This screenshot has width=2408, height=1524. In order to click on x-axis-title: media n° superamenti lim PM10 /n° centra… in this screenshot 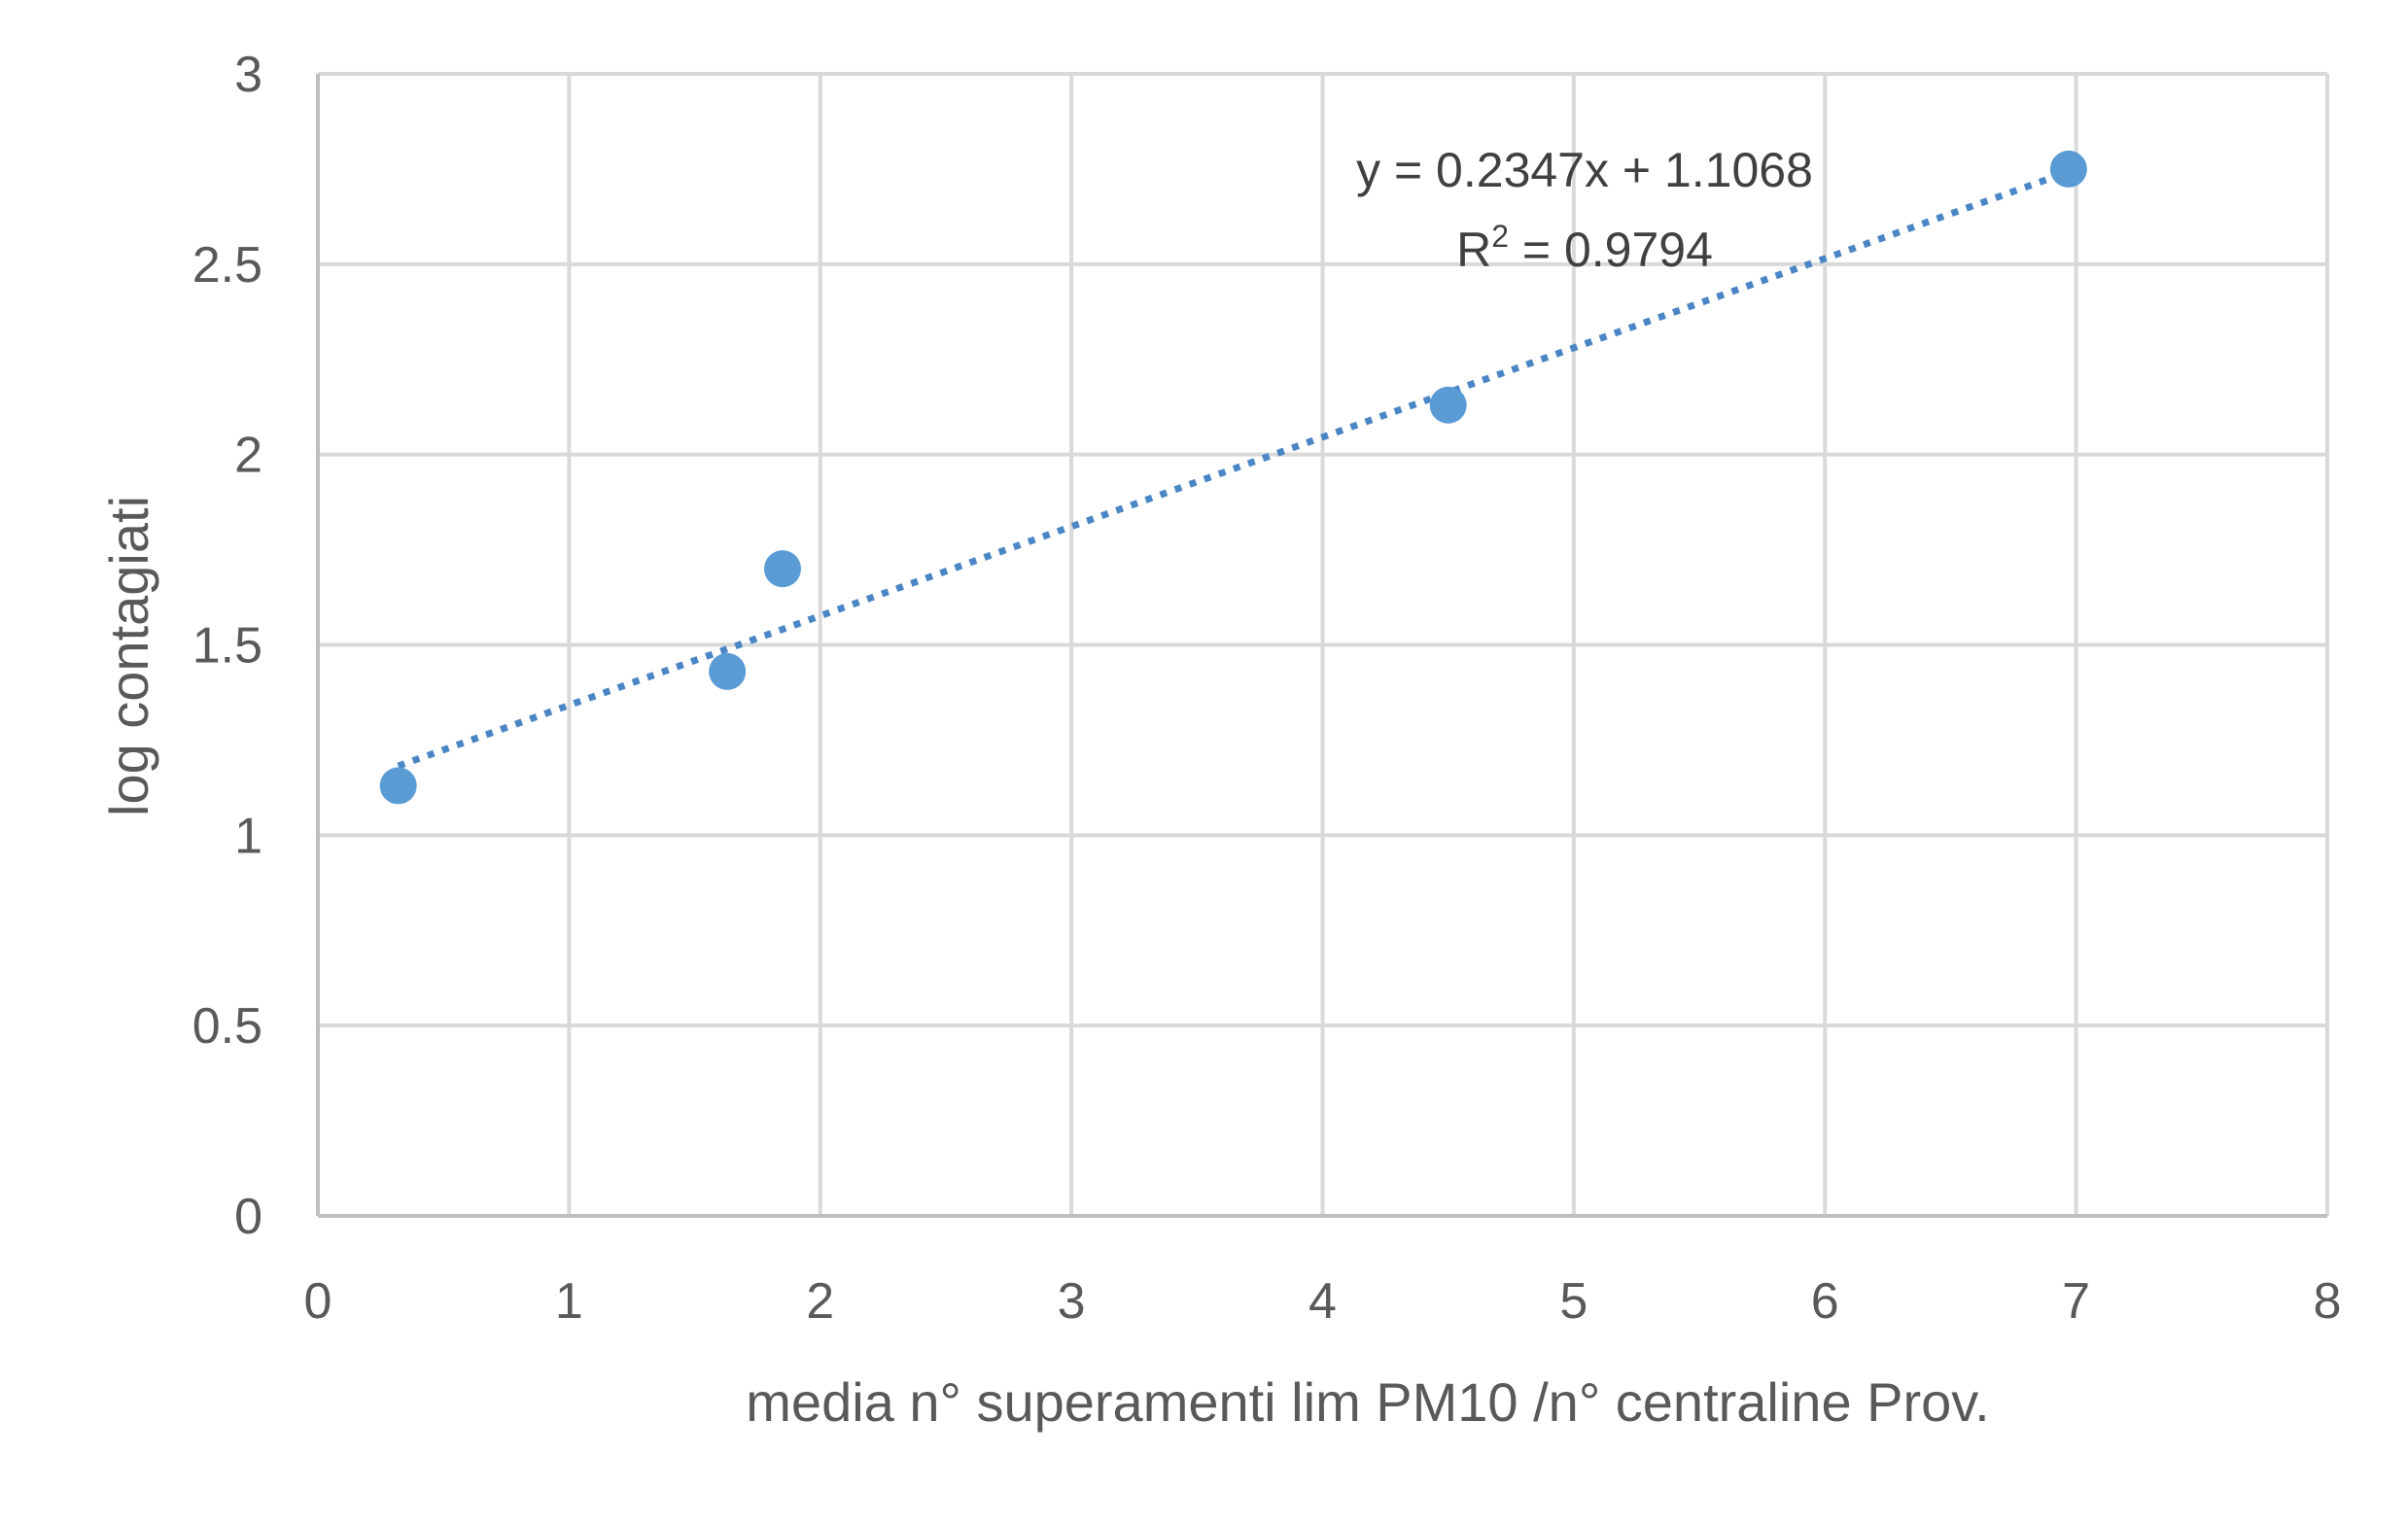, I will do `click(1367, 1402)`.